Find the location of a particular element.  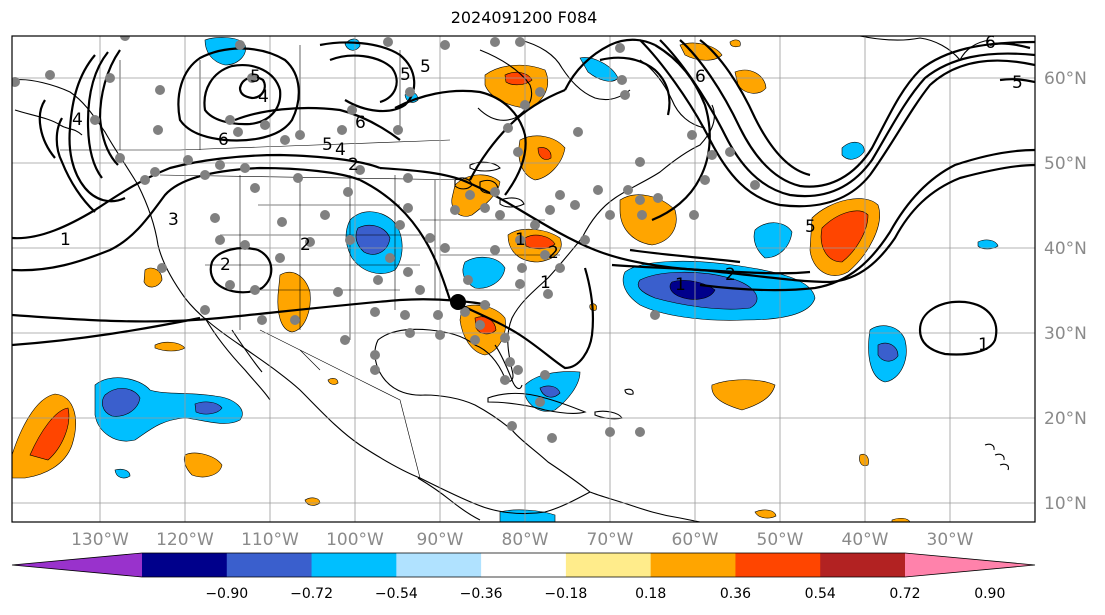

lon-label: 100°W is located at coordinates (355, 540).